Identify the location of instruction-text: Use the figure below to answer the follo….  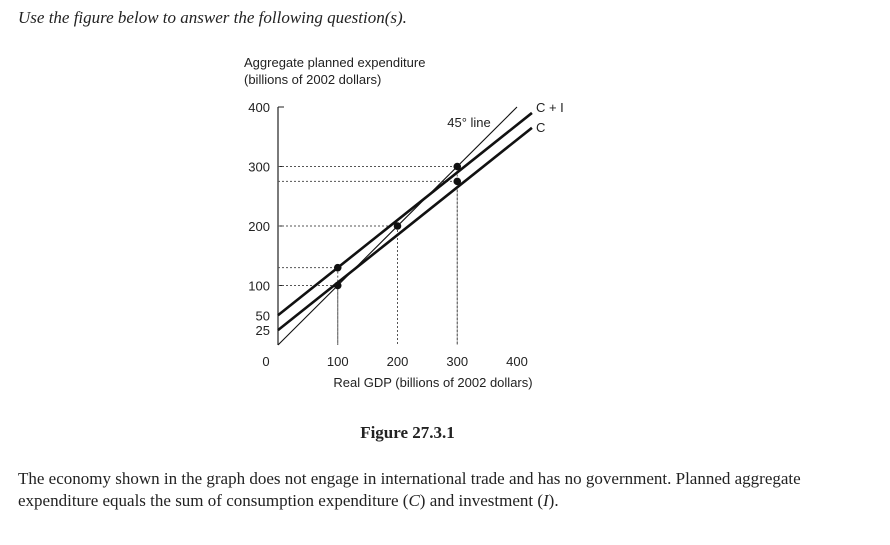
(212, 17).